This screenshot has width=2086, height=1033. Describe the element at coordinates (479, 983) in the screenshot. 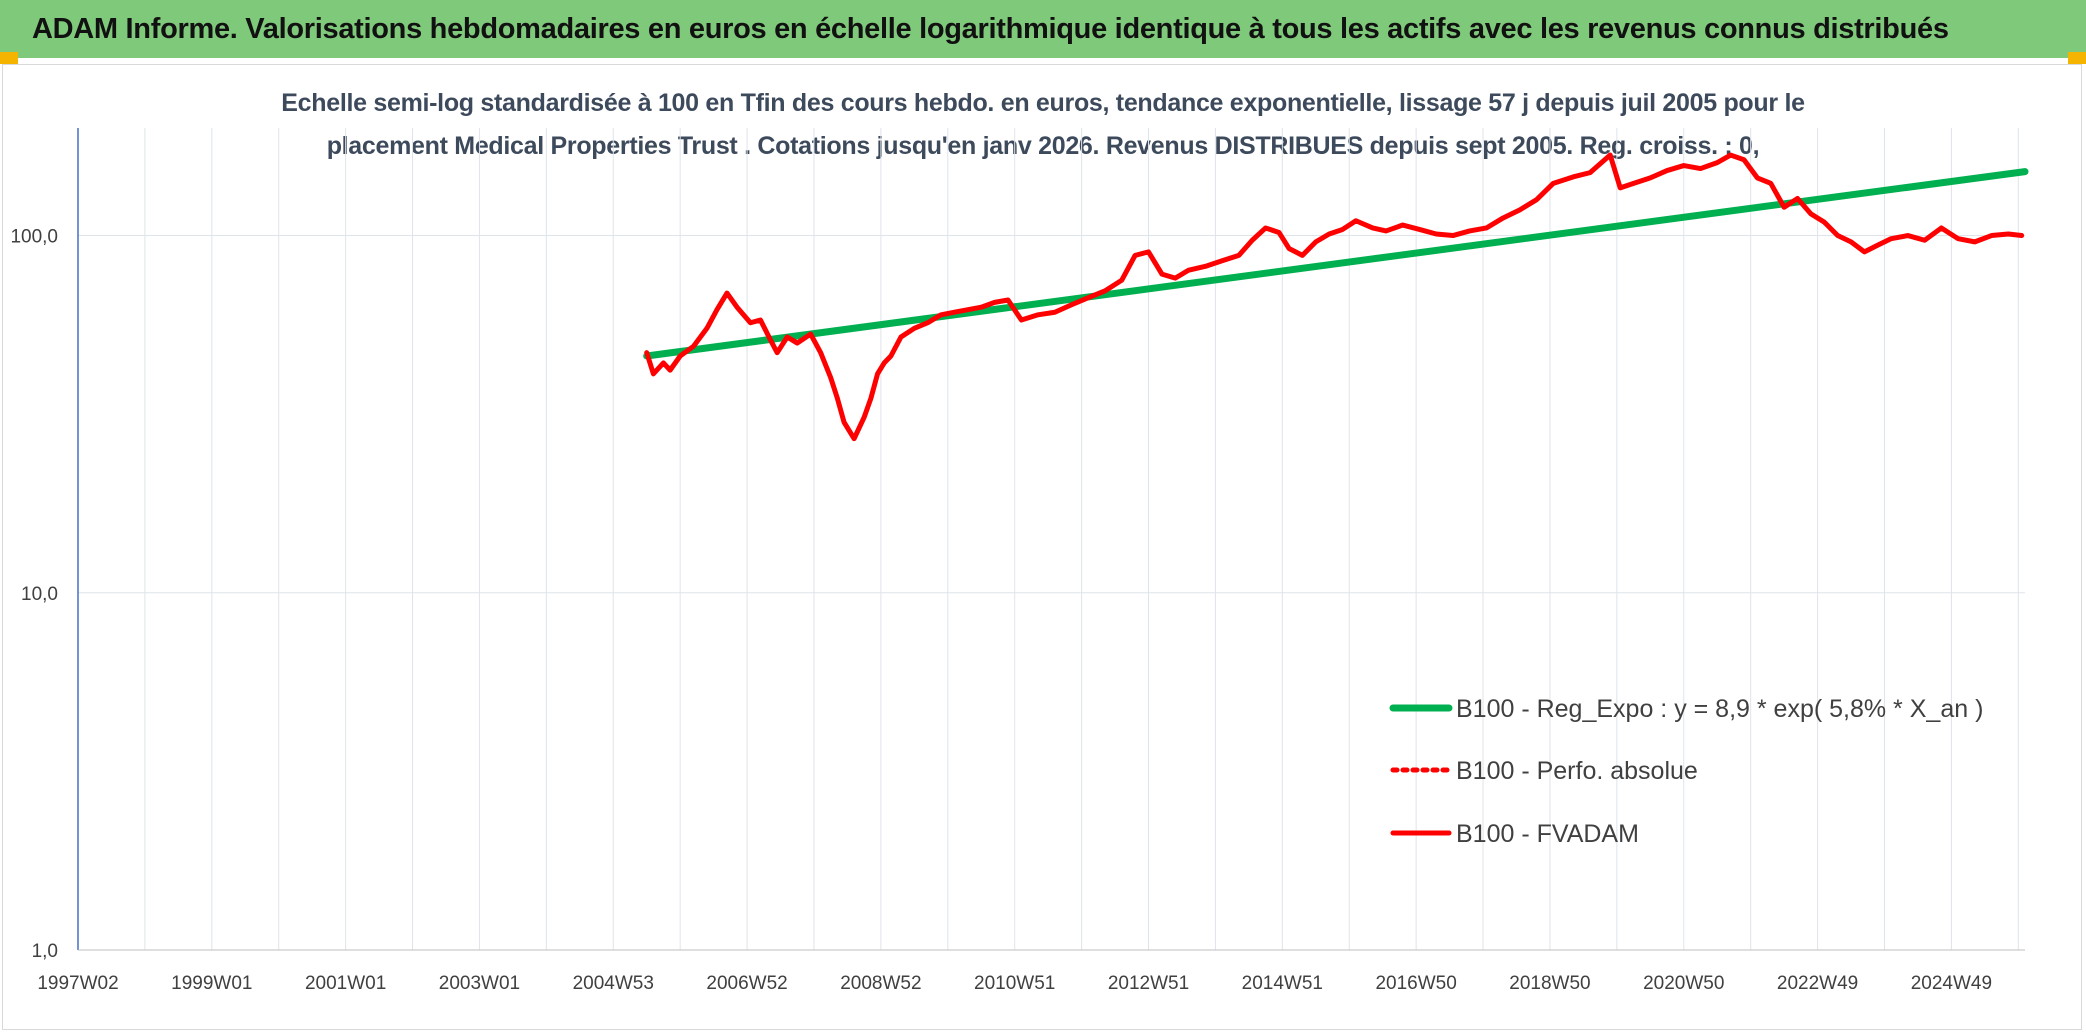

I see `x-tick-label: 2003W01` at that location.